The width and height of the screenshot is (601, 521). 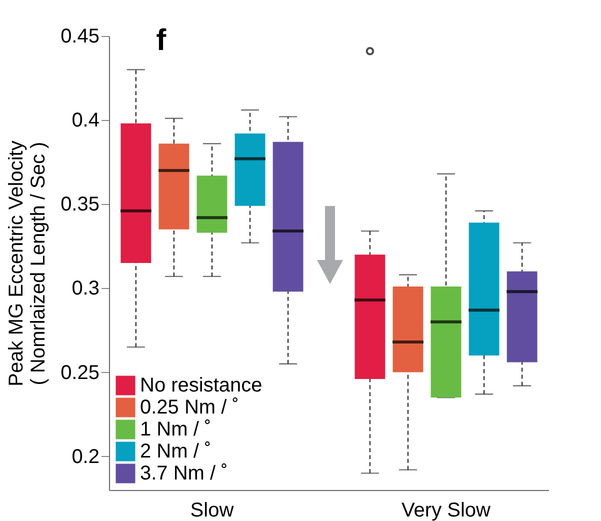 What do you see at coordinates (184, 473) in the screenshot?
I see `legend-label: 3.7 Nm / ˚` at bounding box center [184, 473].